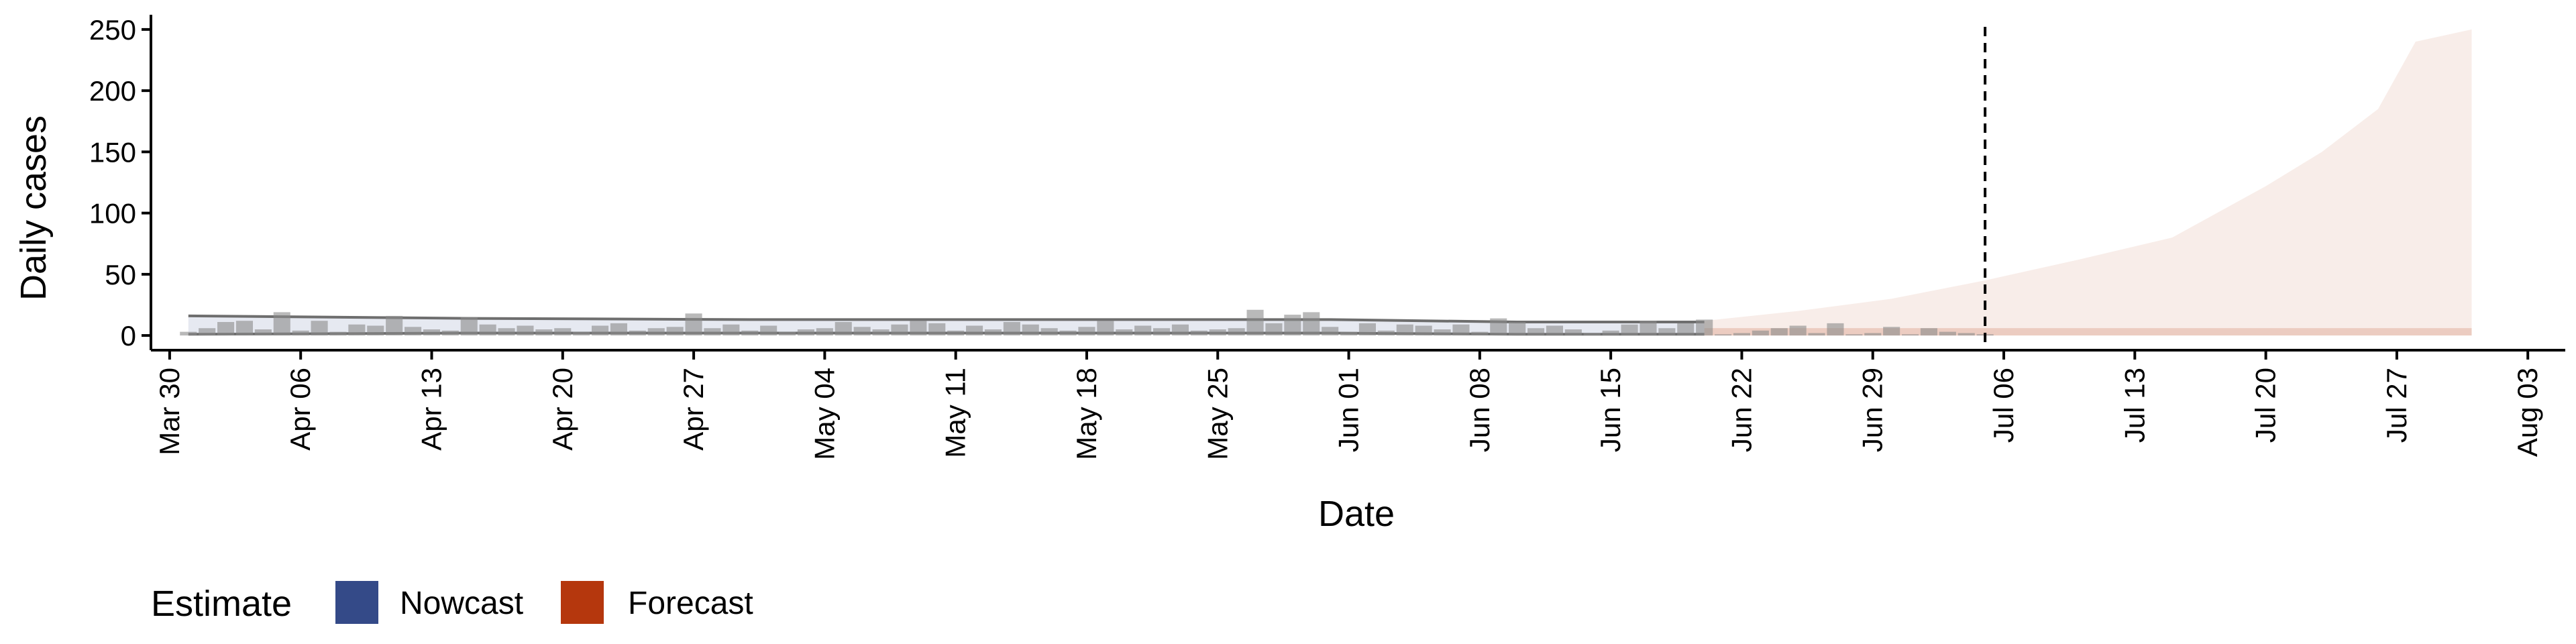 This screenshot has height=644, width=2576. What do you see at coordinates (1741, 410) in the screenshot?
I see `x-tick-label: Jun 22` at bounding box center [1741, 410].